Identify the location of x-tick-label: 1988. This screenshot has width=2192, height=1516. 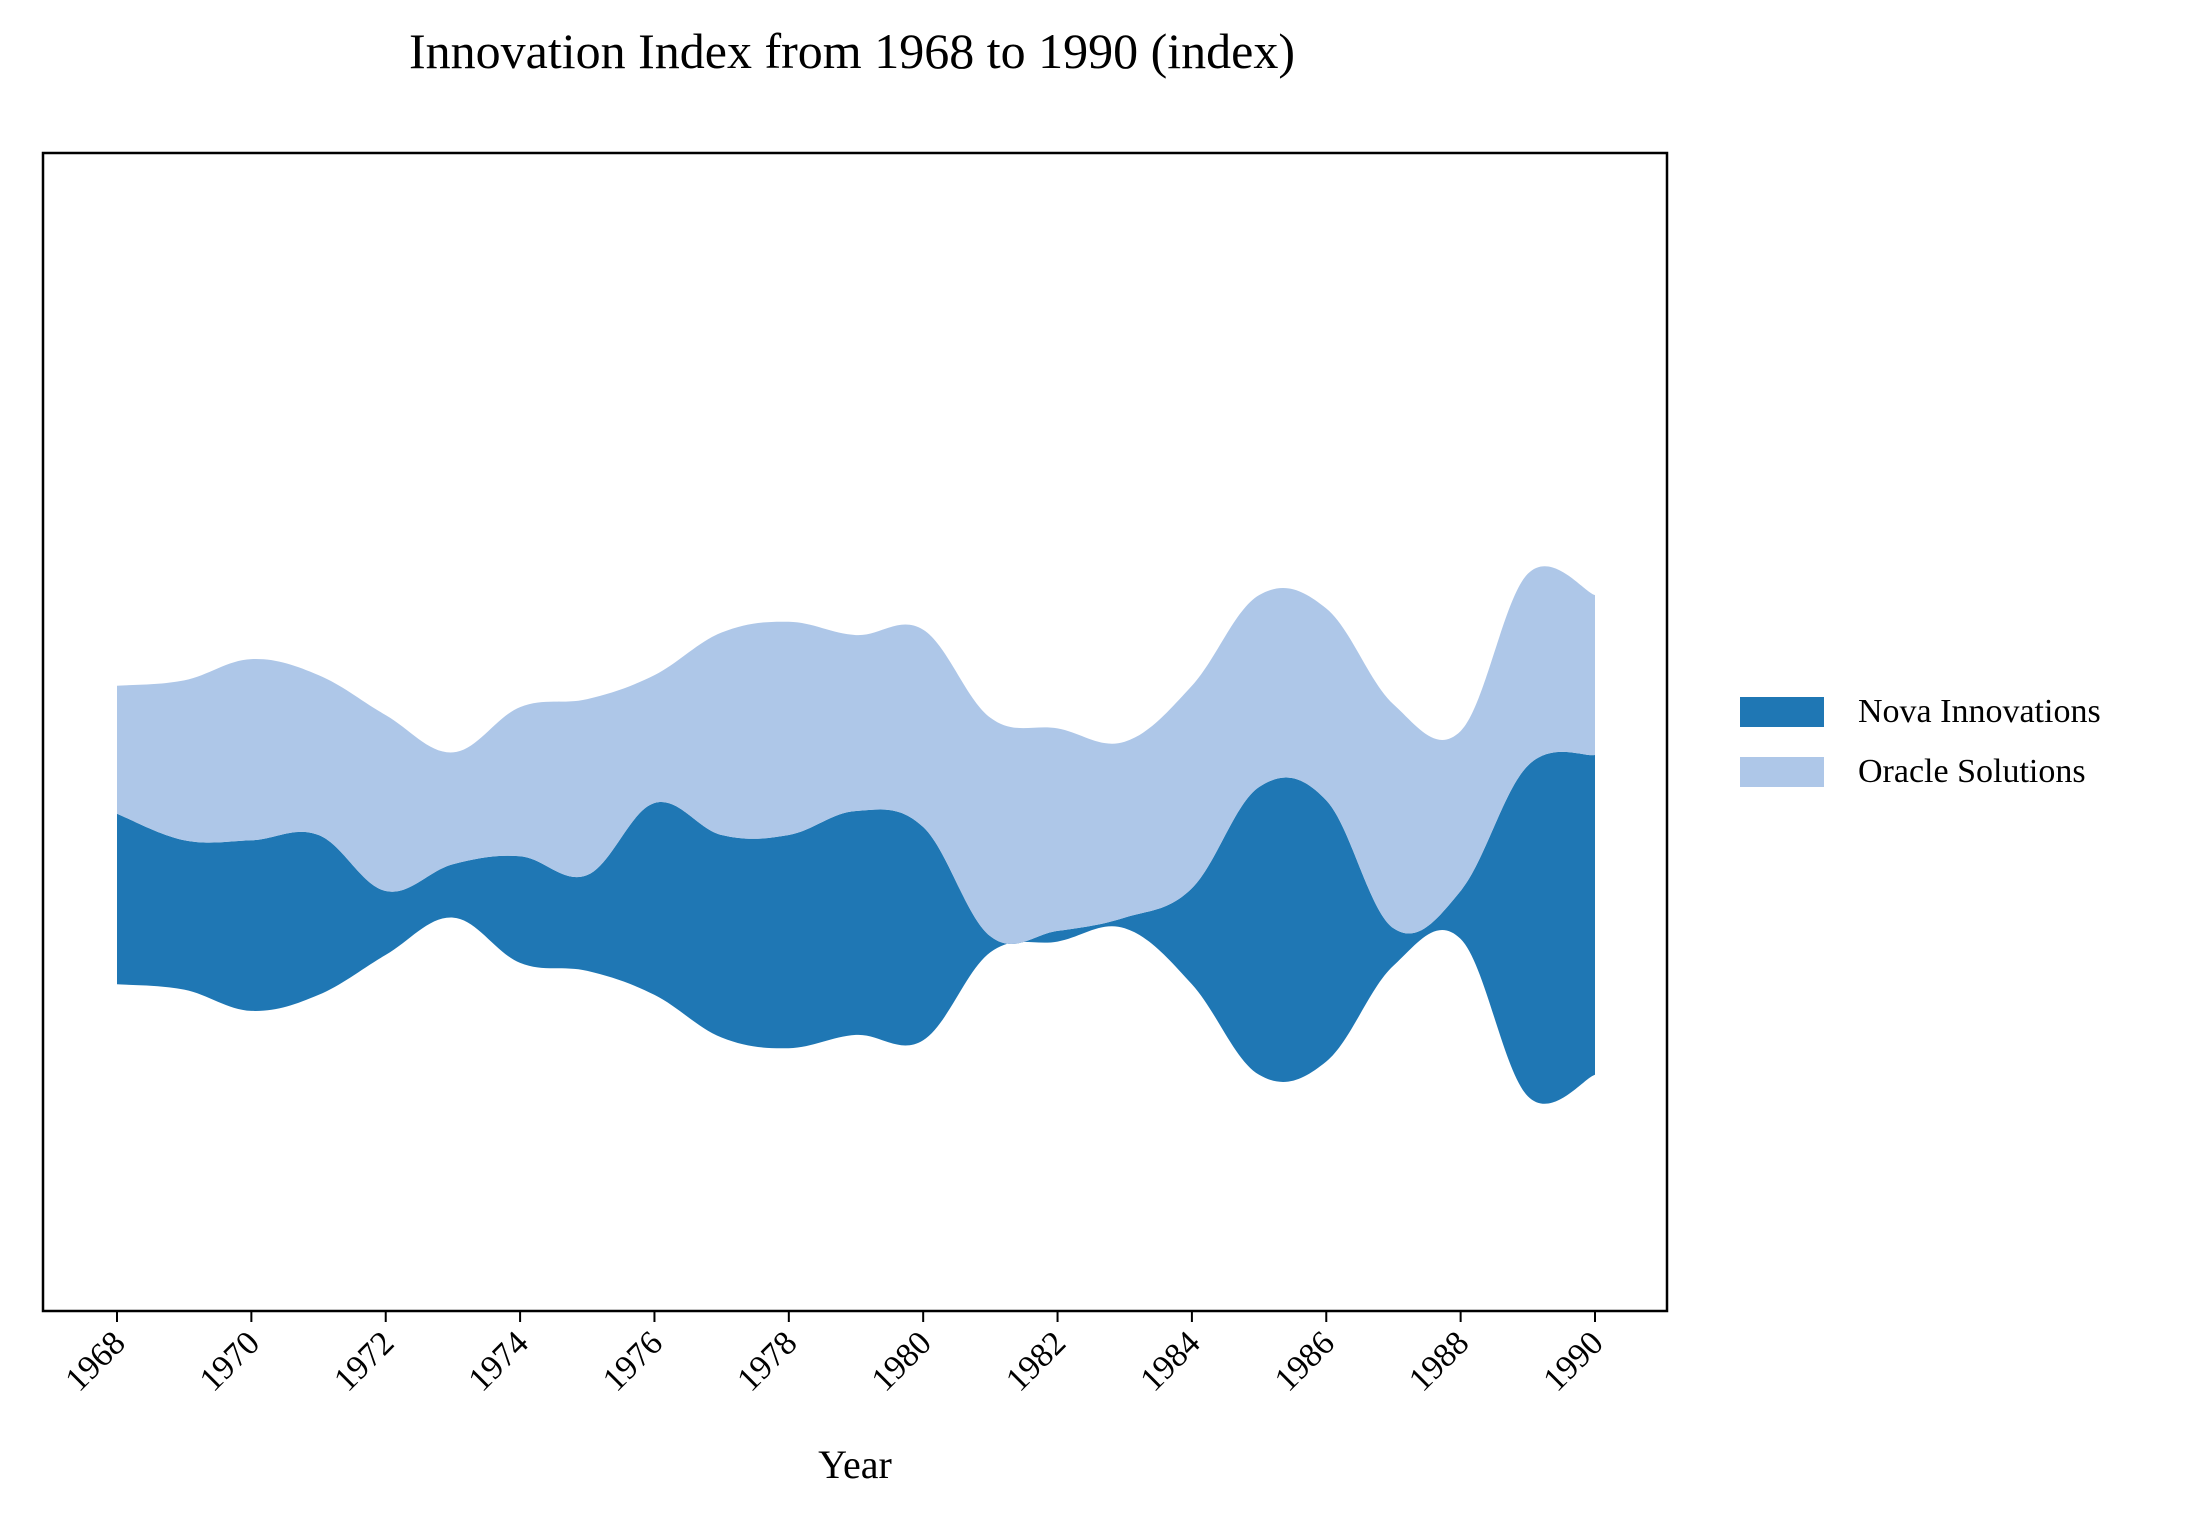
(1439, 1361).